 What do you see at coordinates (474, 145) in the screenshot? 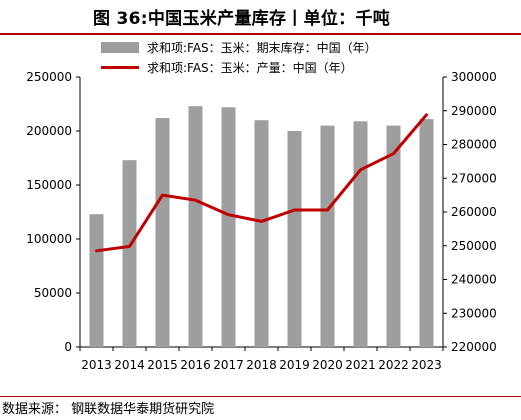
I see `right-tick-label: 280000` at bounding box center [474, 145].